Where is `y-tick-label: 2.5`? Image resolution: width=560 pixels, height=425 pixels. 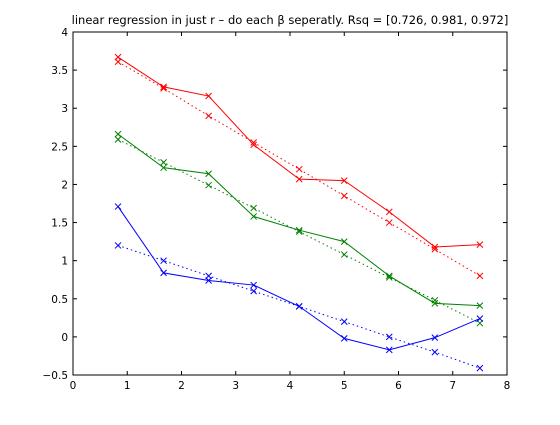 y-tick-label: 2.5 is located at coordinates (59, 147).